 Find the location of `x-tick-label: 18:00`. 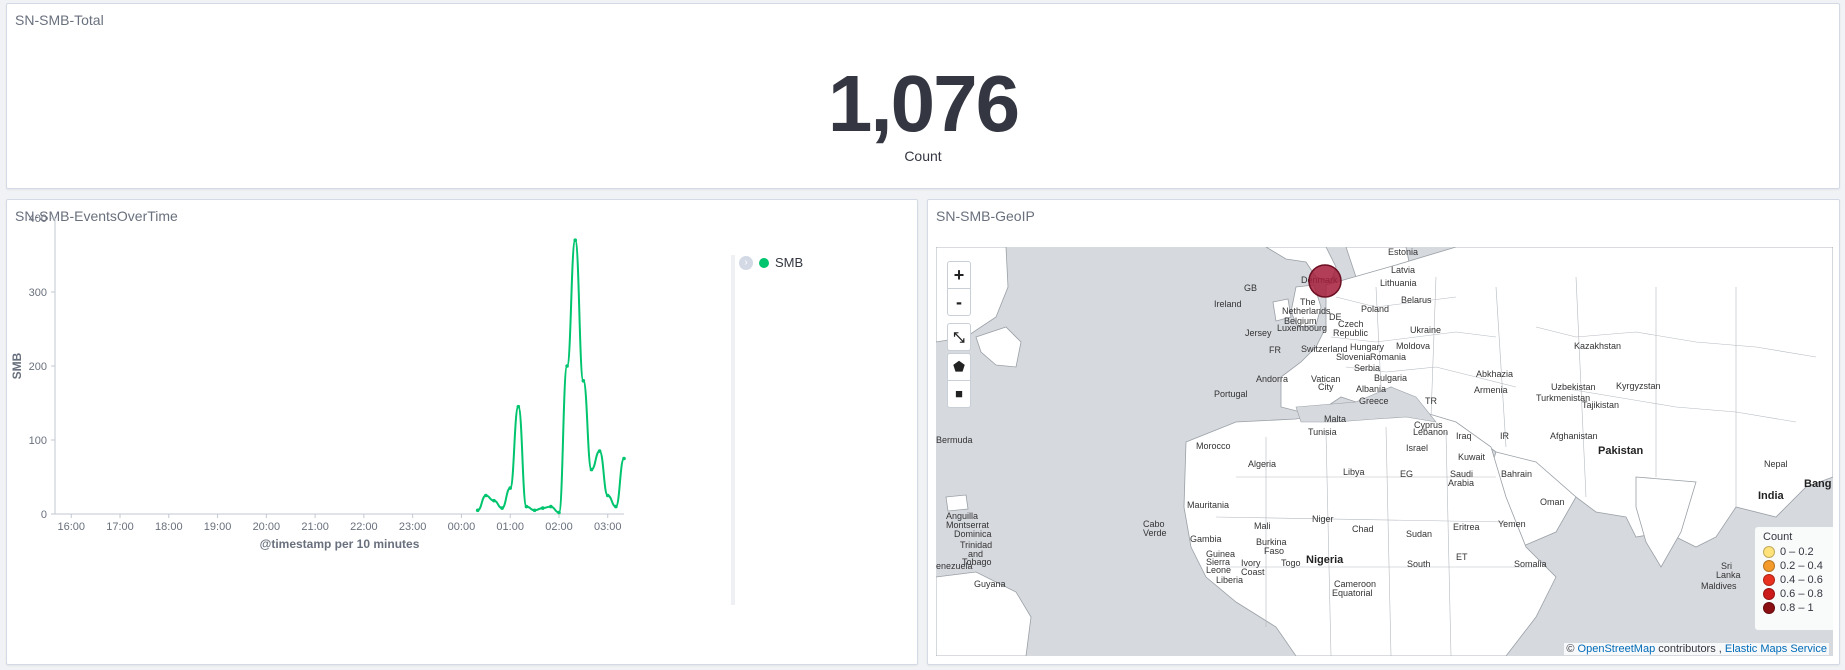

x-tick-label: 18:00 is located at coordinates (169, 527).